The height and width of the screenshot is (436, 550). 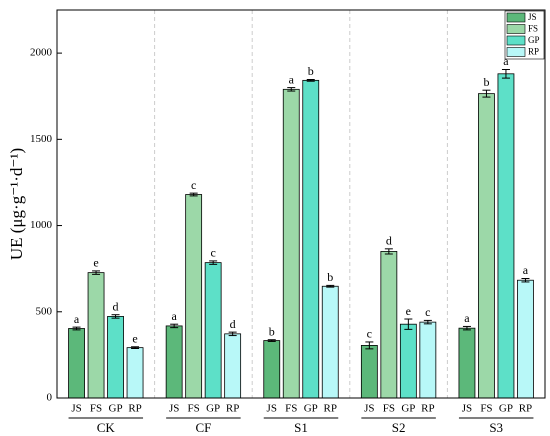 What do you see at coordinates (534, 40) in the screenshot?
I see `legend-label: GP` at bounding box center [534, 40].